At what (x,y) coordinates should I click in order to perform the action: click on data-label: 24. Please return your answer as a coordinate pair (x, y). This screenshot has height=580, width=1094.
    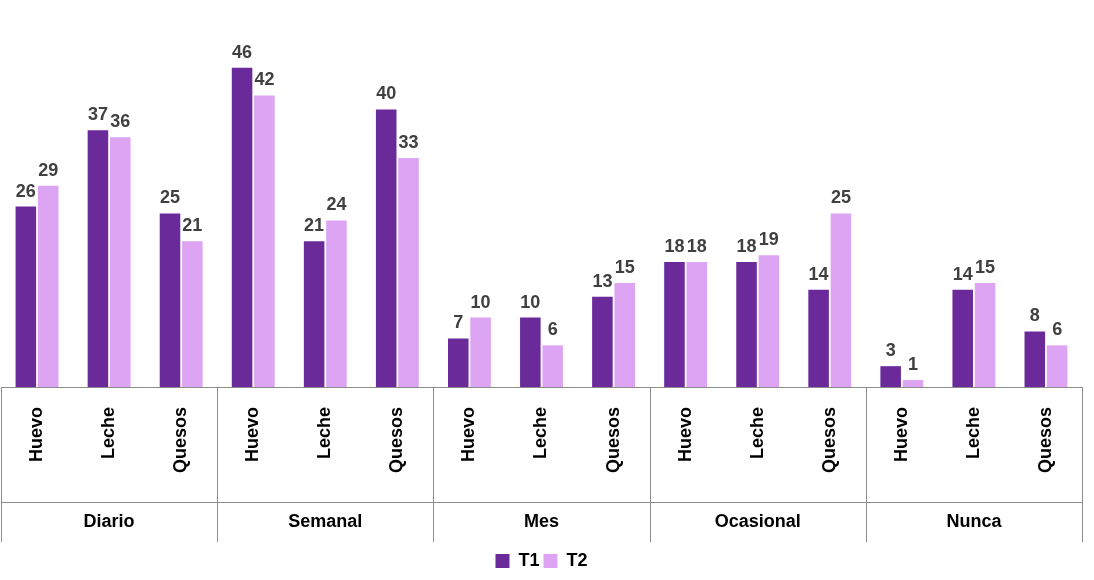
    Looking at the image, I should click on (336, 204).